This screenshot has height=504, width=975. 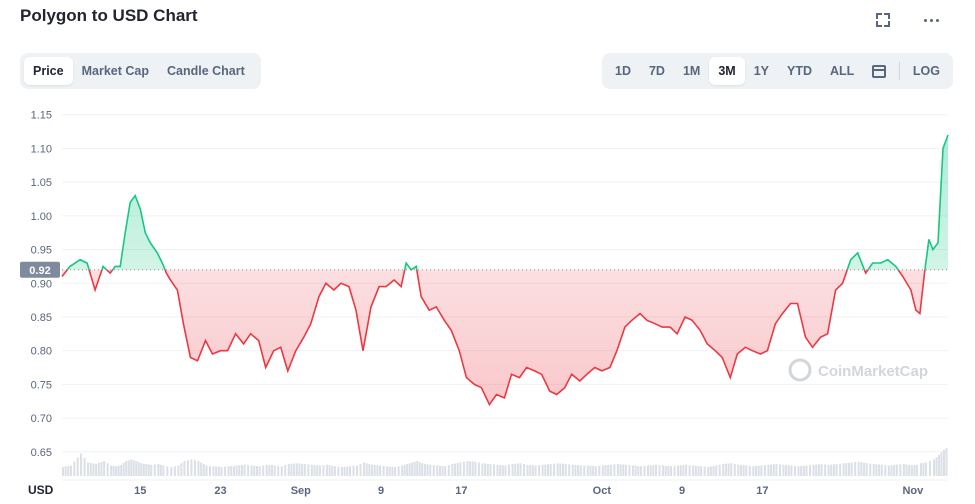 I want to click on chart-title: Polygon to USD Chart, so click(x=109, y=15).